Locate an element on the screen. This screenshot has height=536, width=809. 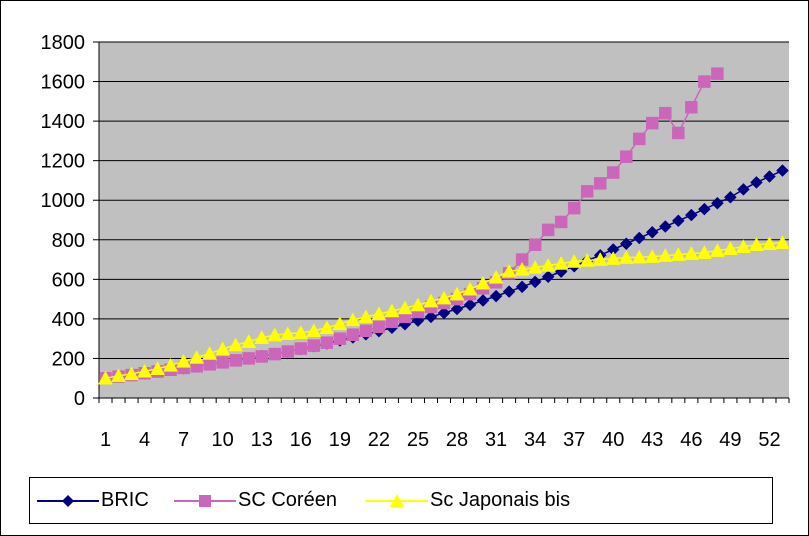
y-tick-label: 200 is located at coordinates (68, 359).